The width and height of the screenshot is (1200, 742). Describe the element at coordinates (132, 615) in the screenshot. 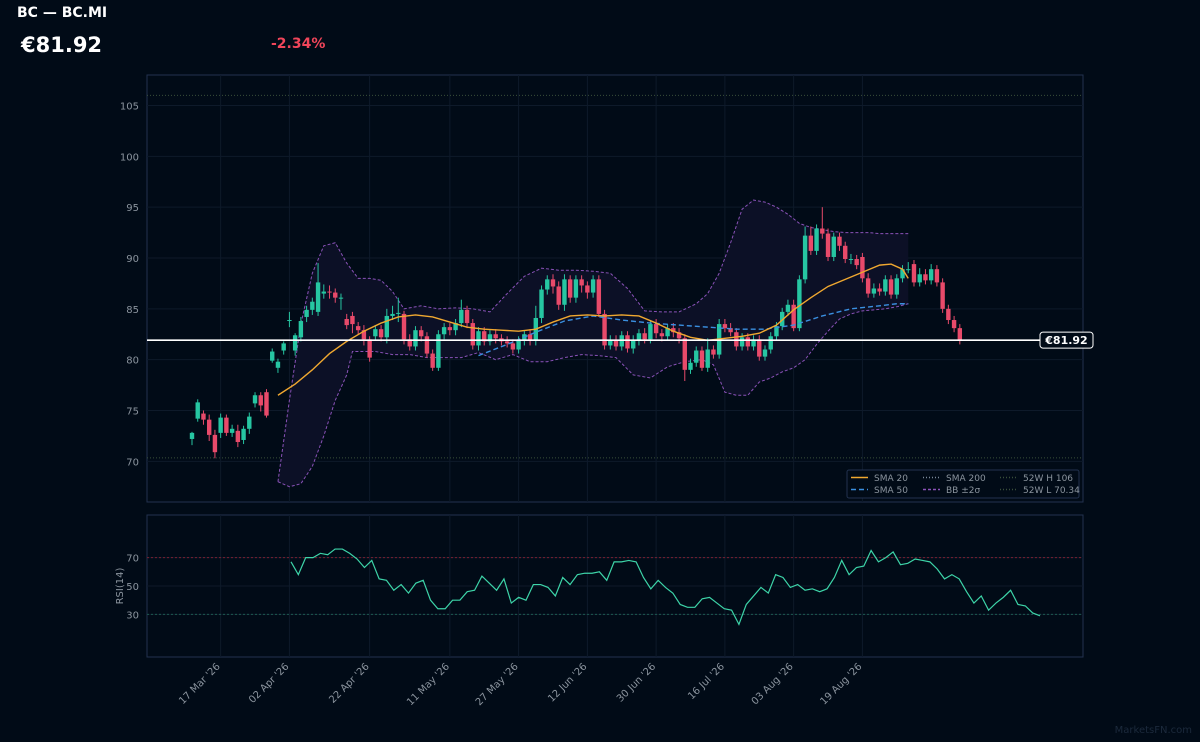

I see `rsi-y-tick-label: 30` at that location.